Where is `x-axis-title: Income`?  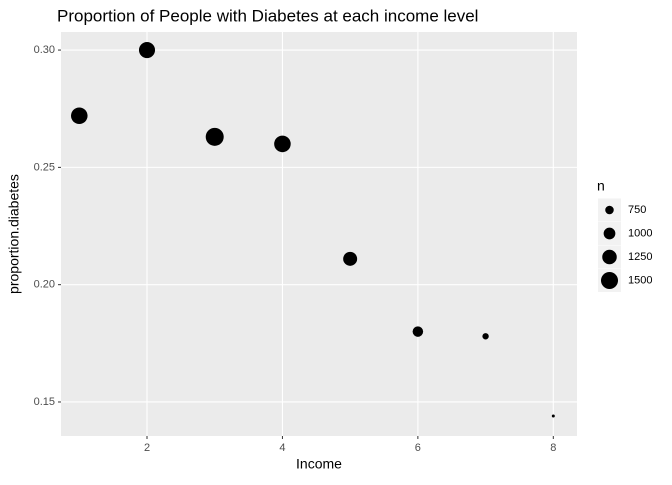
x-axis-title: Income is located at coordinates (319, 464).